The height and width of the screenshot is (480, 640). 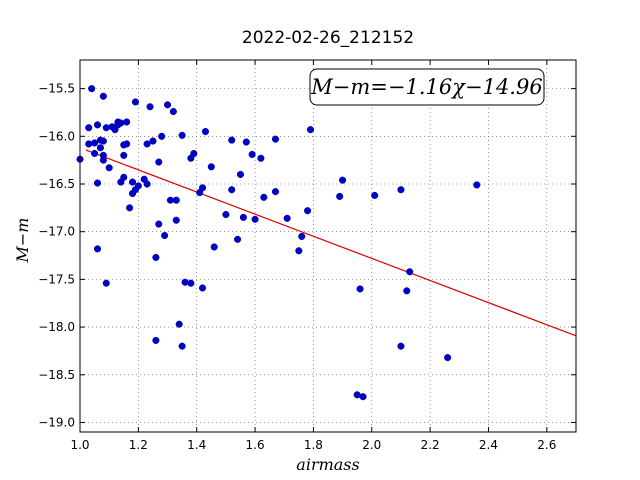 I want to click on x-tick-label: 1.4, so click(x=196, y=445).